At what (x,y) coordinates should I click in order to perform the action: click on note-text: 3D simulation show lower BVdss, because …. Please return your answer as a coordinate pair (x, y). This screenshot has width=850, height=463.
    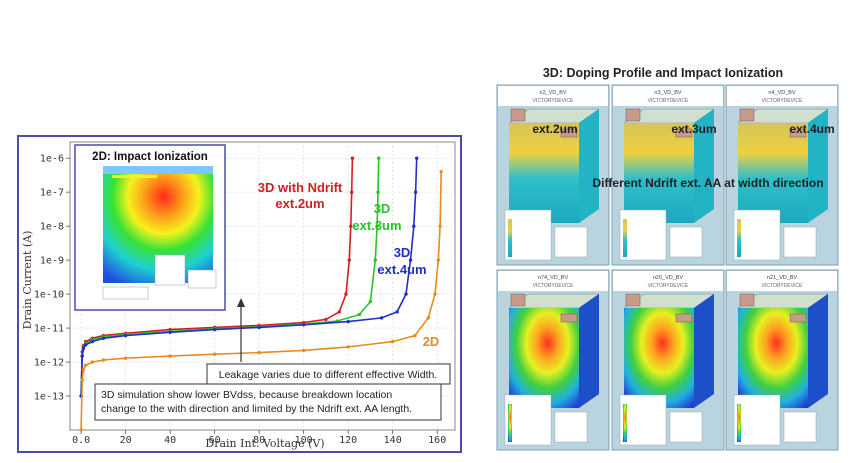
    Looking at the image, I should click on (256, 402).